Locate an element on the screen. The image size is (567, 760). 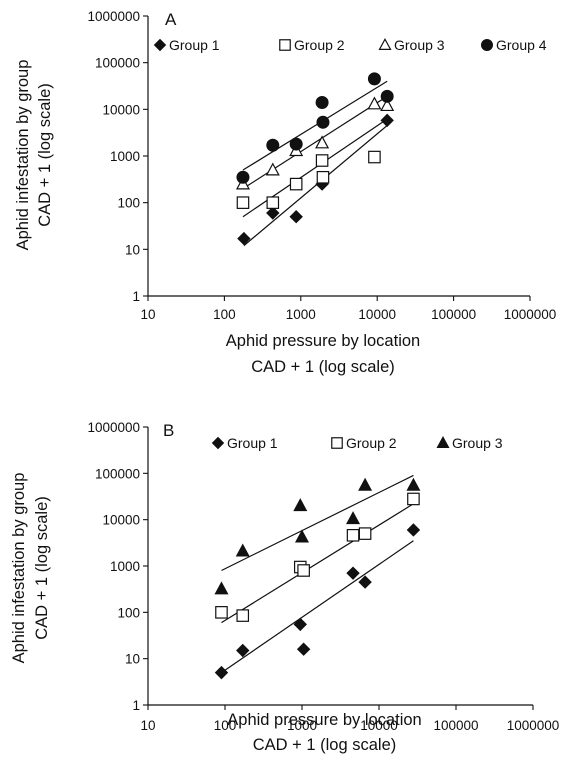
x-tick-label: 10 is located at coordinates (147, 725).